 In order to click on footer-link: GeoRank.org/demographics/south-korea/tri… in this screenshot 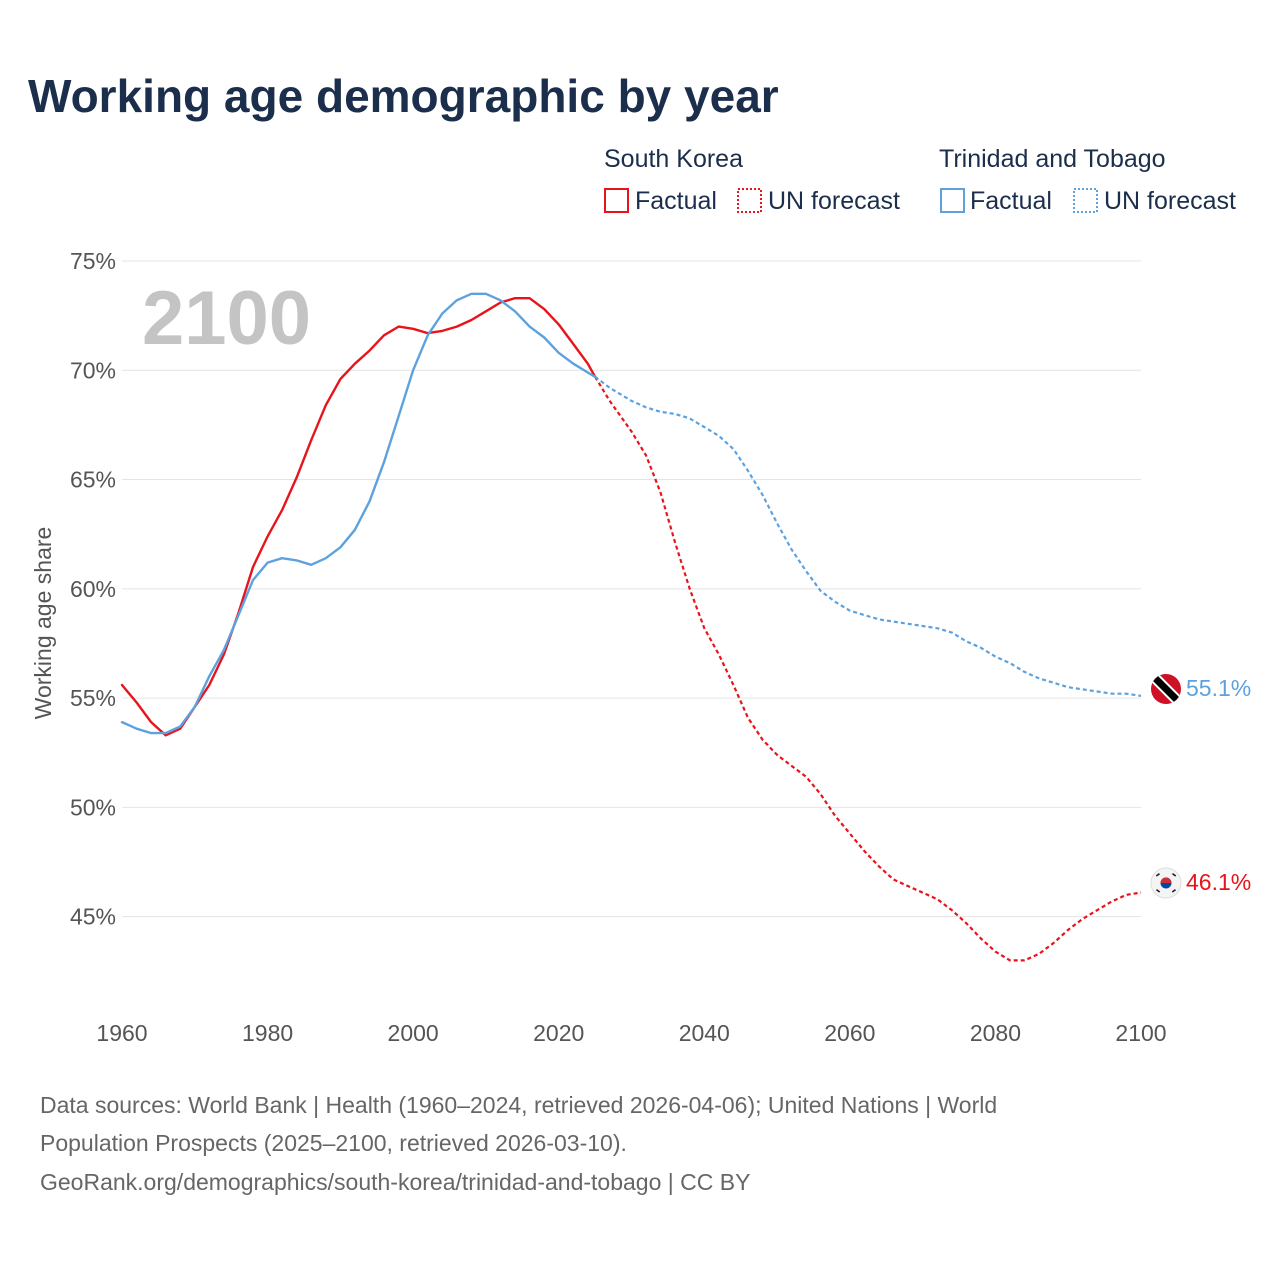, I will do `click(395, 1182)`.